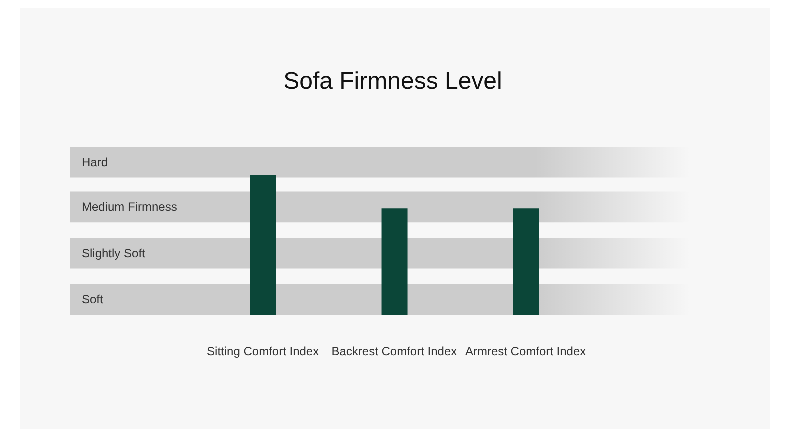 The image size is (790, 429). I want to click on x-tick-label: Sitting Comfort Index, so click(263, 351).